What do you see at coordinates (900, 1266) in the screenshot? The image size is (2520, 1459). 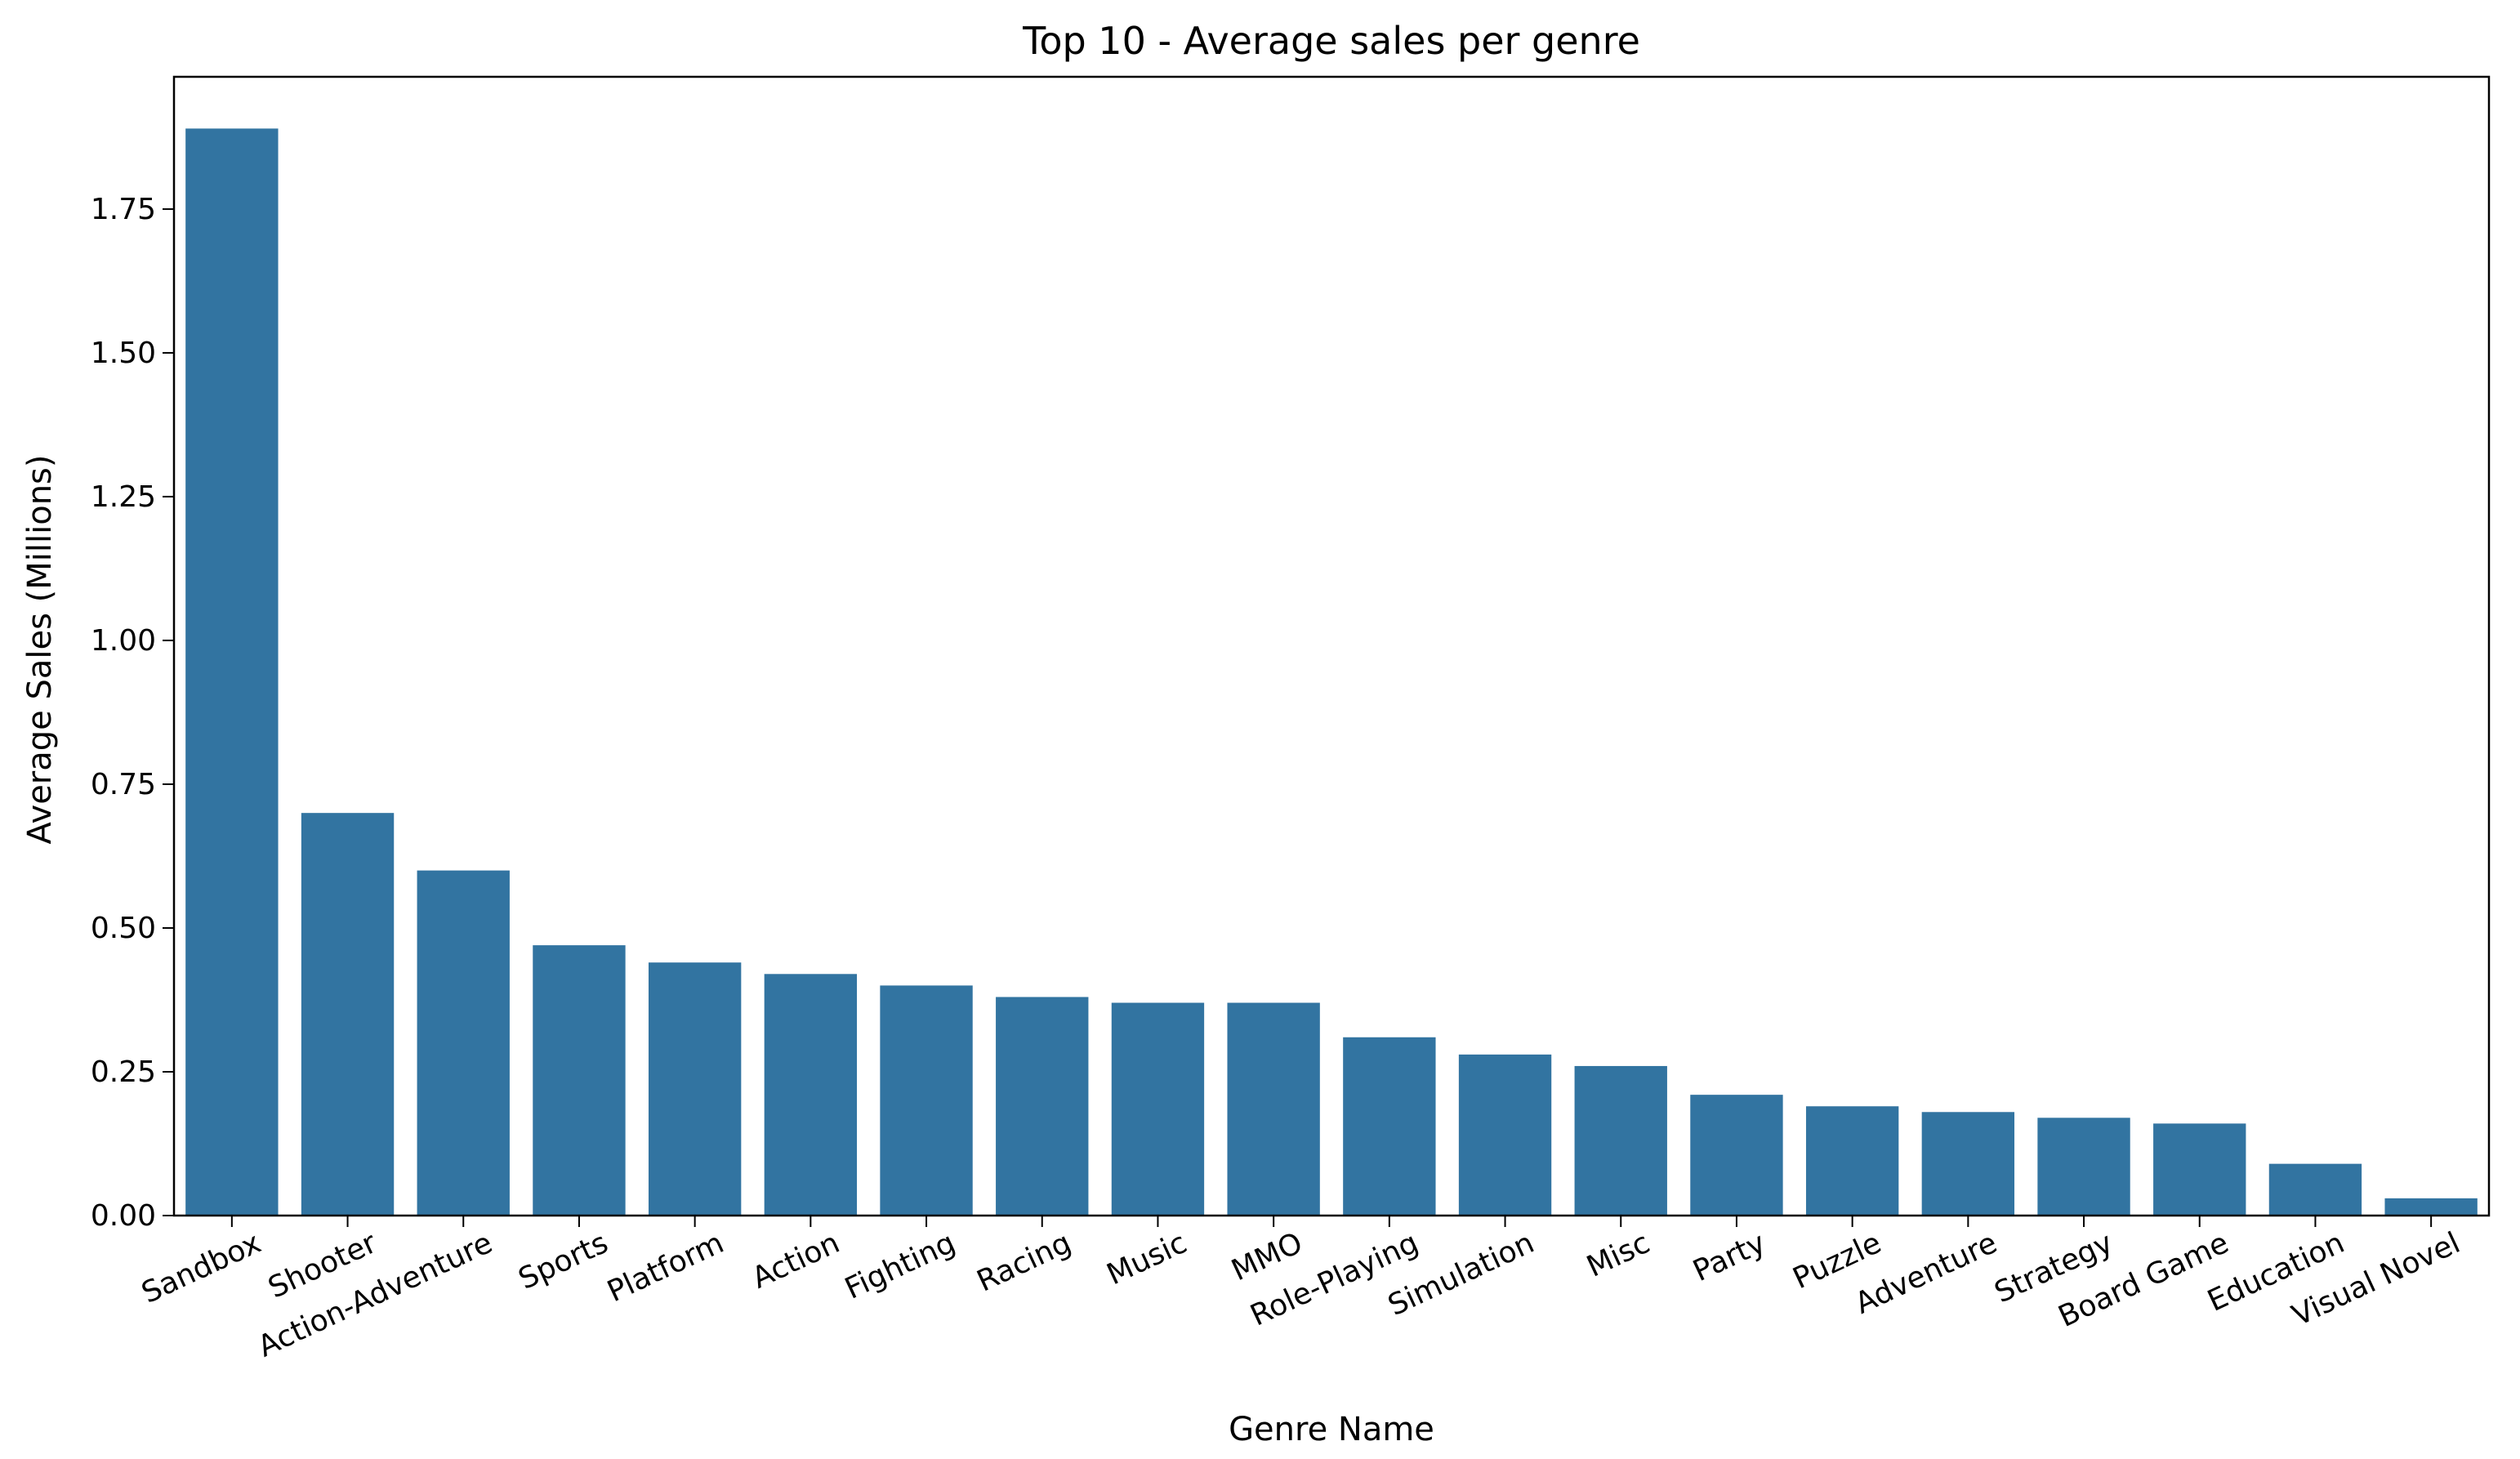 I see `x-tick-label-fighting: Fighting` at bounding box center [900, 1266].